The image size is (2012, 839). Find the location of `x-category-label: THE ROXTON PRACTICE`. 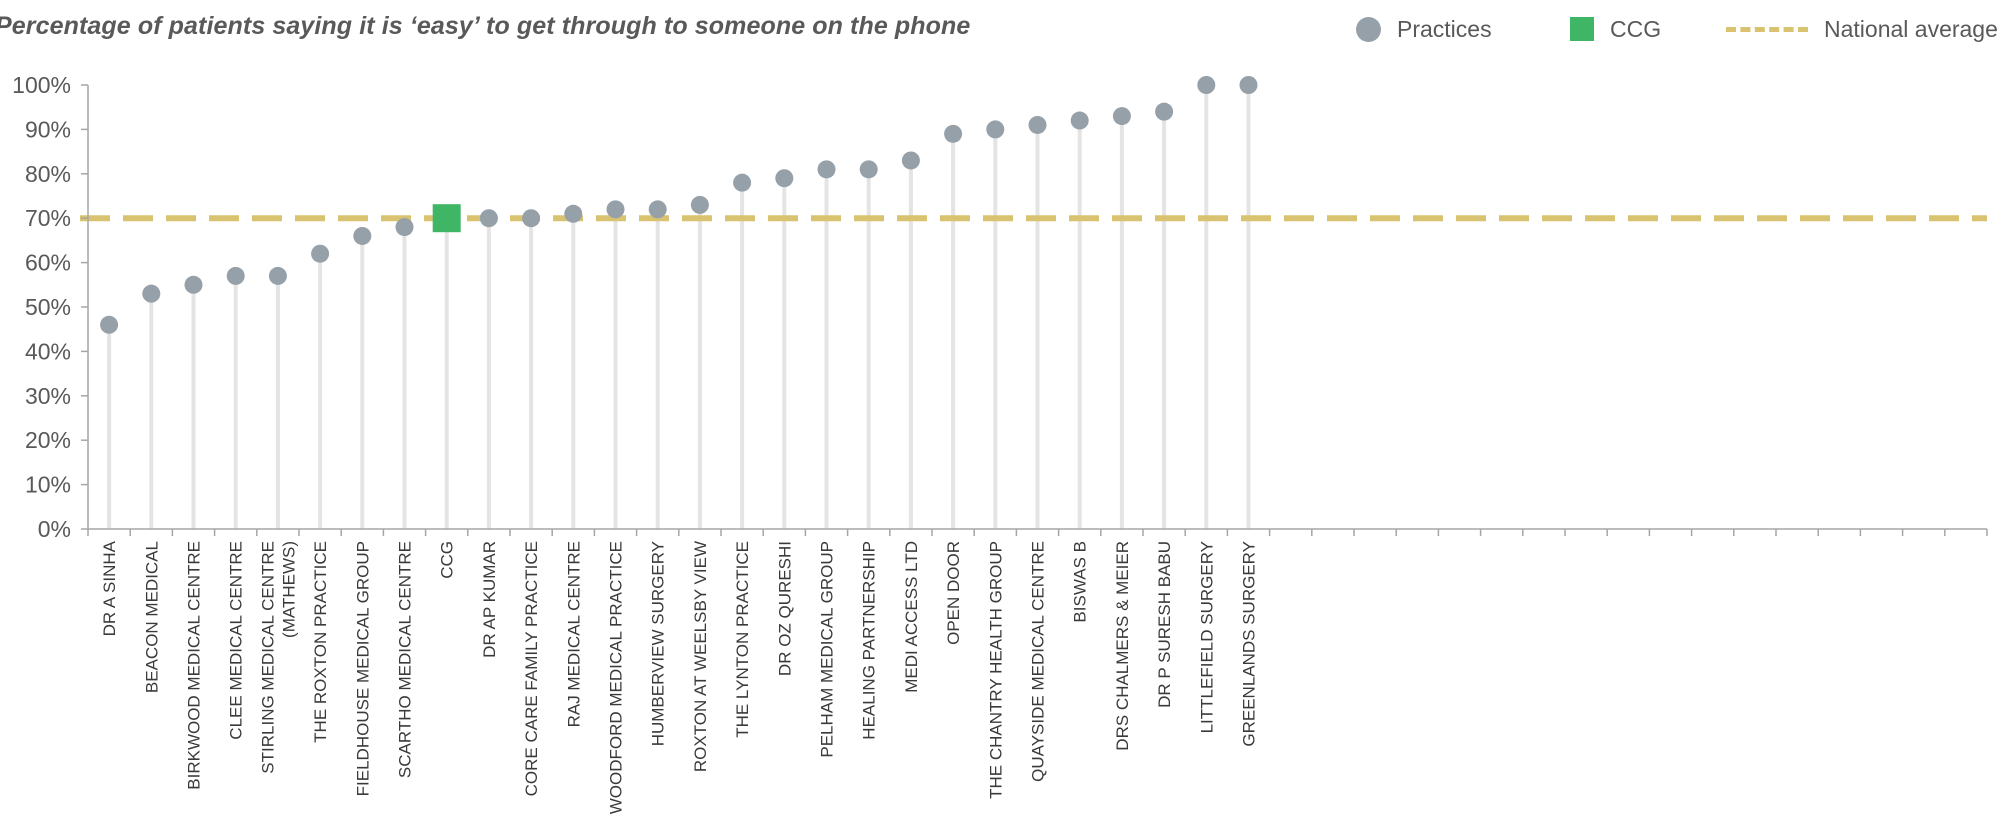

x-category-label: THE ROXTON PRACTICE is located at coordinates (320, 642).